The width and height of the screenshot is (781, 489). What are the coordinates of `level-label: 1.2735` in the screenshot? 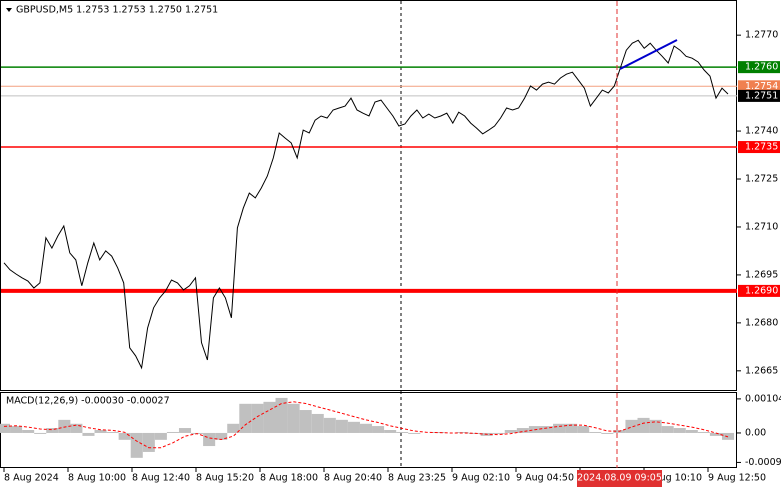 It's located at (761, 147).